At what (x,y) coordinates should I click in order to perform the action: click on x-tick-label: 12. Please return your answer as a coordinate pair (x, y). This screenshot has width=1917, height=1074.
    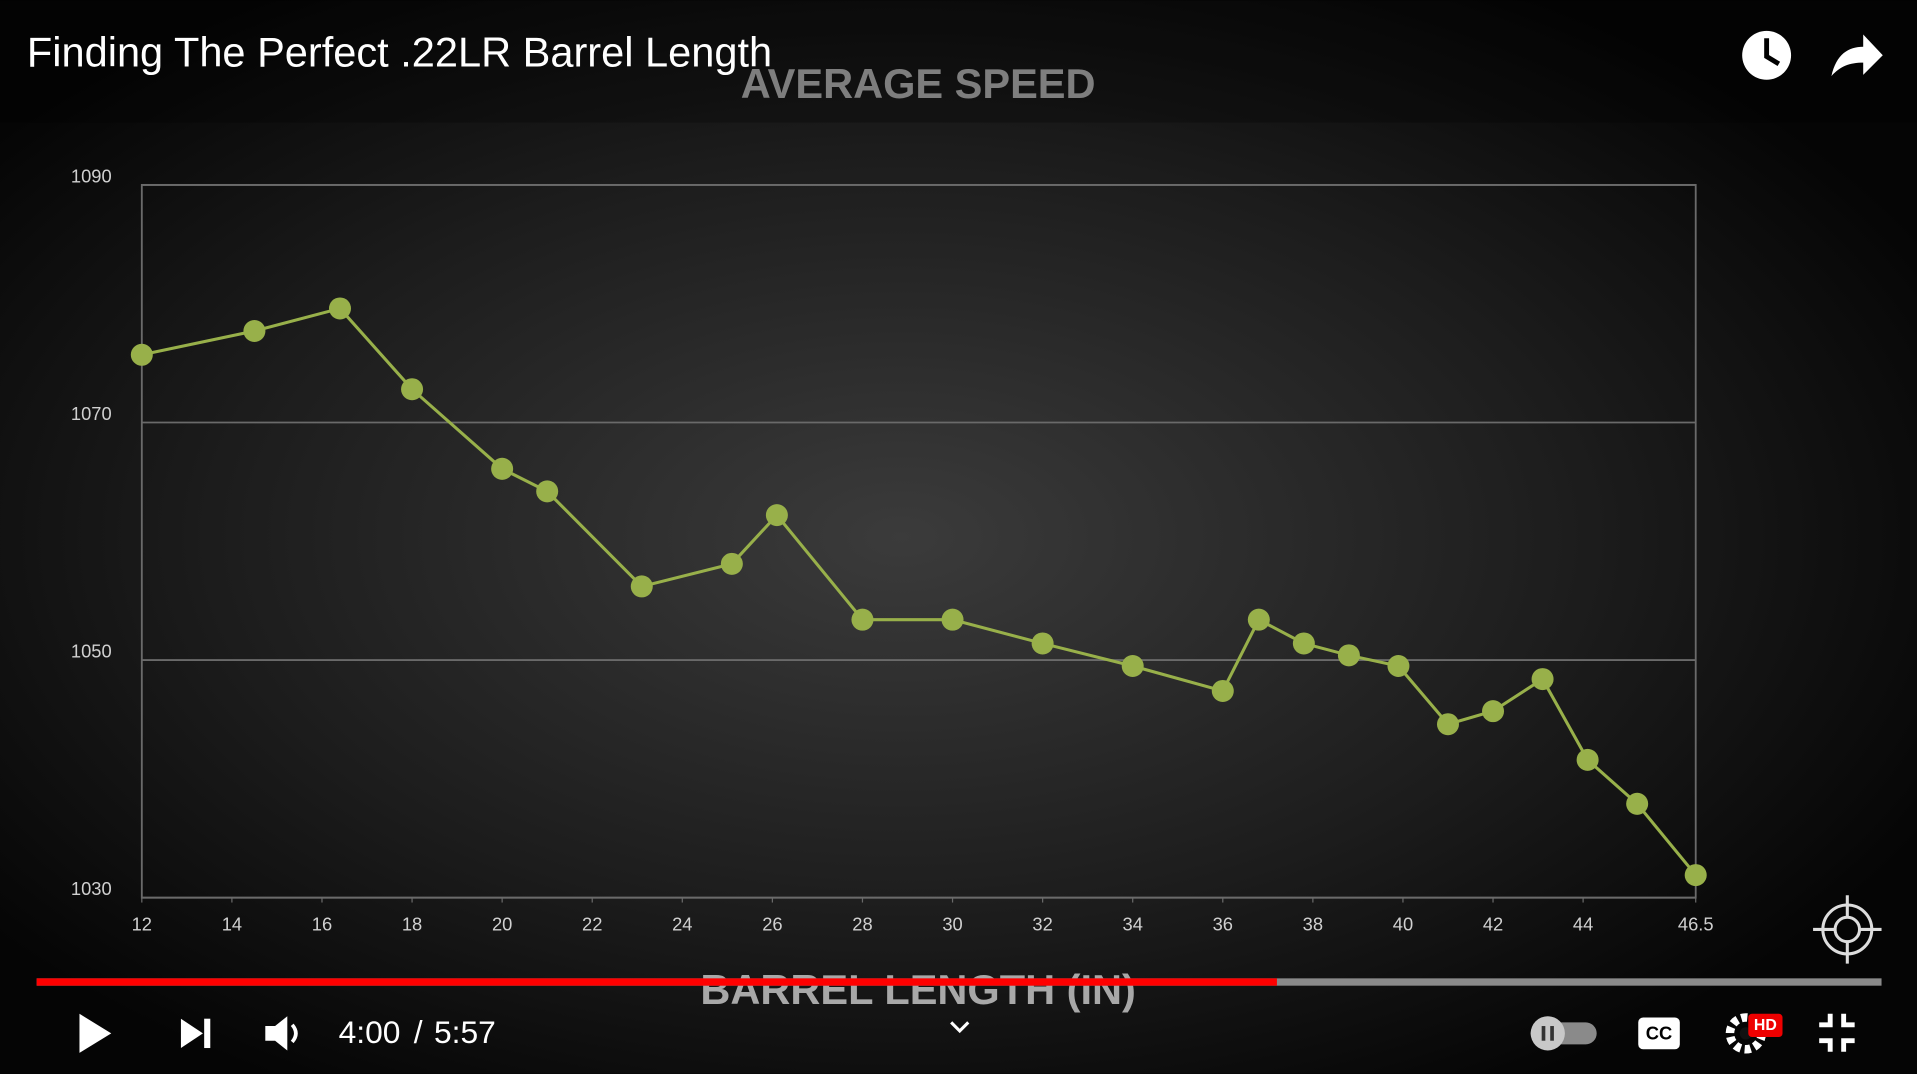
    Looking at the image, I should click on (142, 924).